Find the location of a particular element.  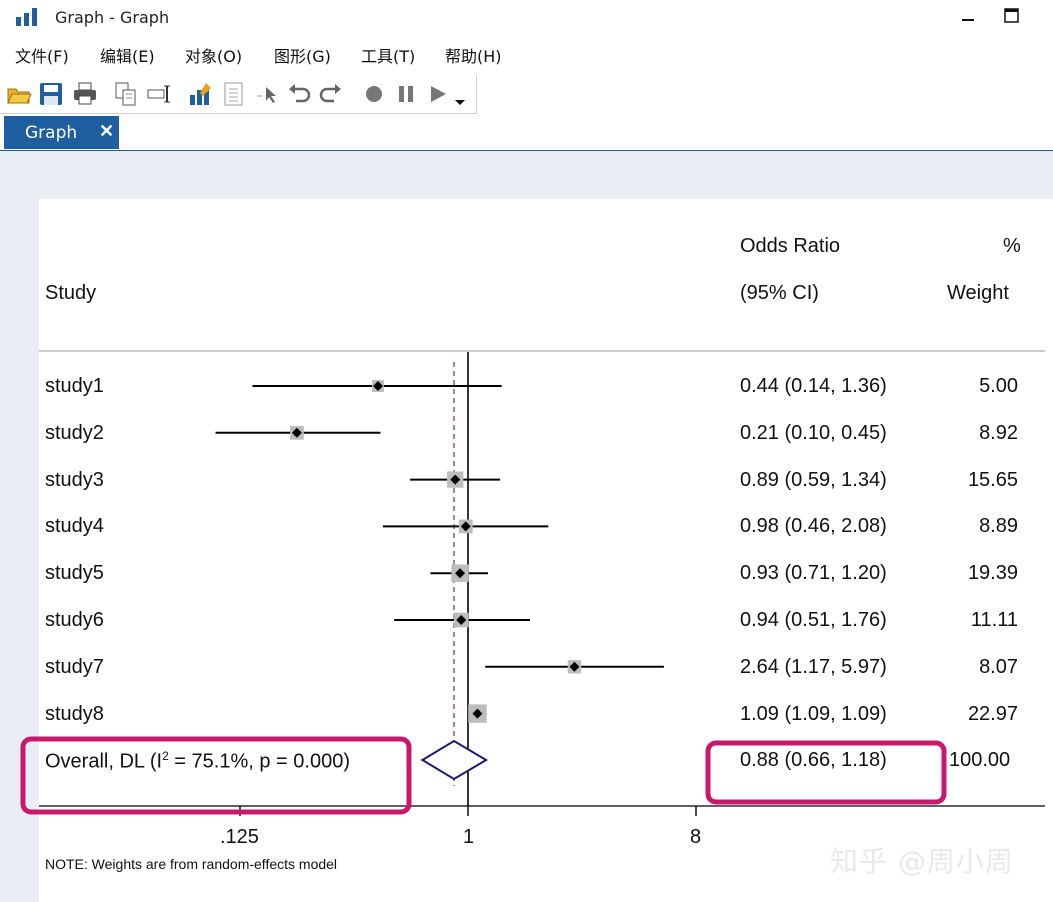

study-ci: 1.09 (1.09, 1.09) is located at coordinates (813, 713).